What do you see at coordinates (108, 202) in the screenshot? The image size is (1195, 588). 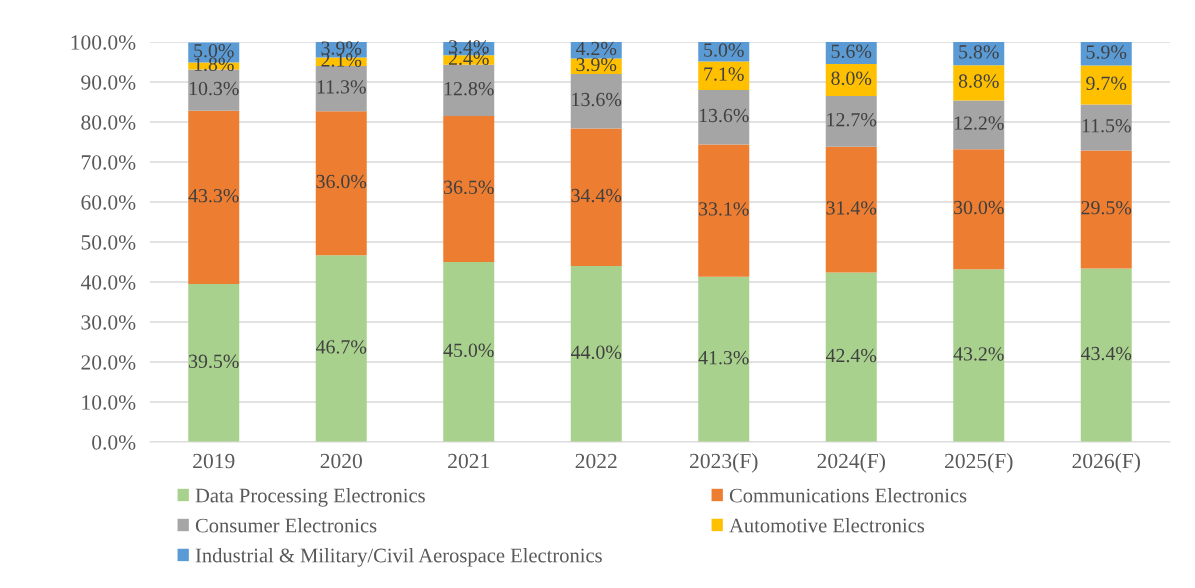 I see `y-tick-label: 60.0%` at bounding box center [108, 202].